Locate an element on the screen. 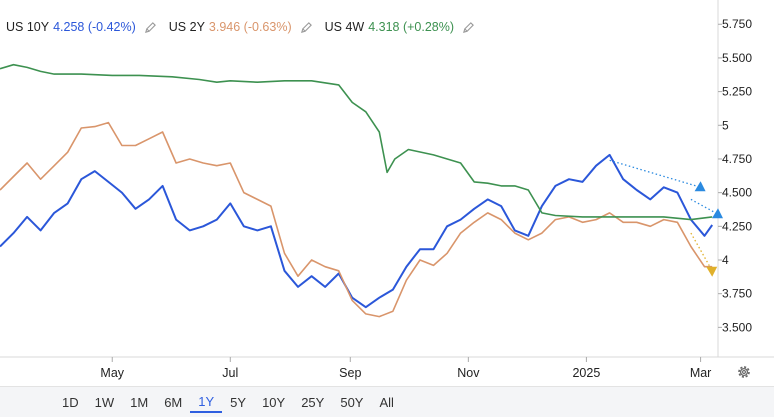  y-tick-label: 4.750 is located at coordinates (737, 159).